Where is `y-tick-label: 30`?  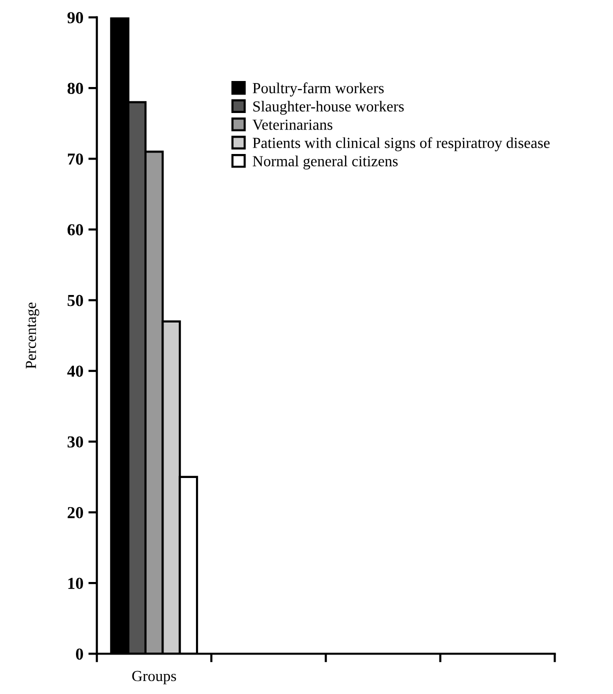 y-tick-label: 30 is located at coordinates (76, 442).